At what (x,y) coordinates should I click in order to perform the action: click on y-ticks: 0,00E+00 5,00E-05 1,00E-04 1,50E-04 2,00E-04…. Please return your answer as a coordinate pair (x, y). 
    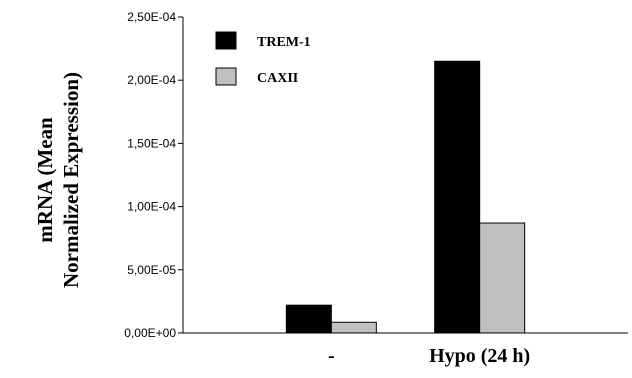
    Looking at the image, I should click on (153, 175).